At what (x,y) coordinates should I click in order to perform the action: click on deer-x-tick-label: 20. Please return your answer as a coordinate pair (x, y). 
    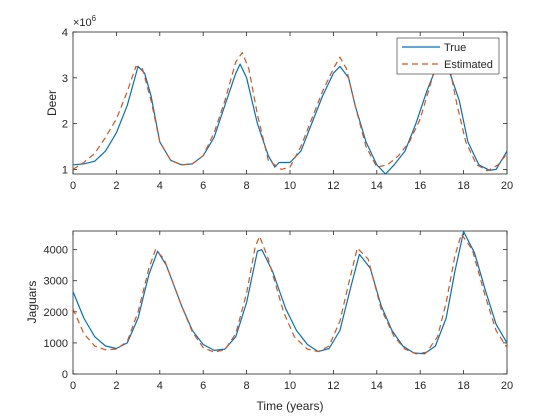
    Looking at the image, I should click on (507, 186).